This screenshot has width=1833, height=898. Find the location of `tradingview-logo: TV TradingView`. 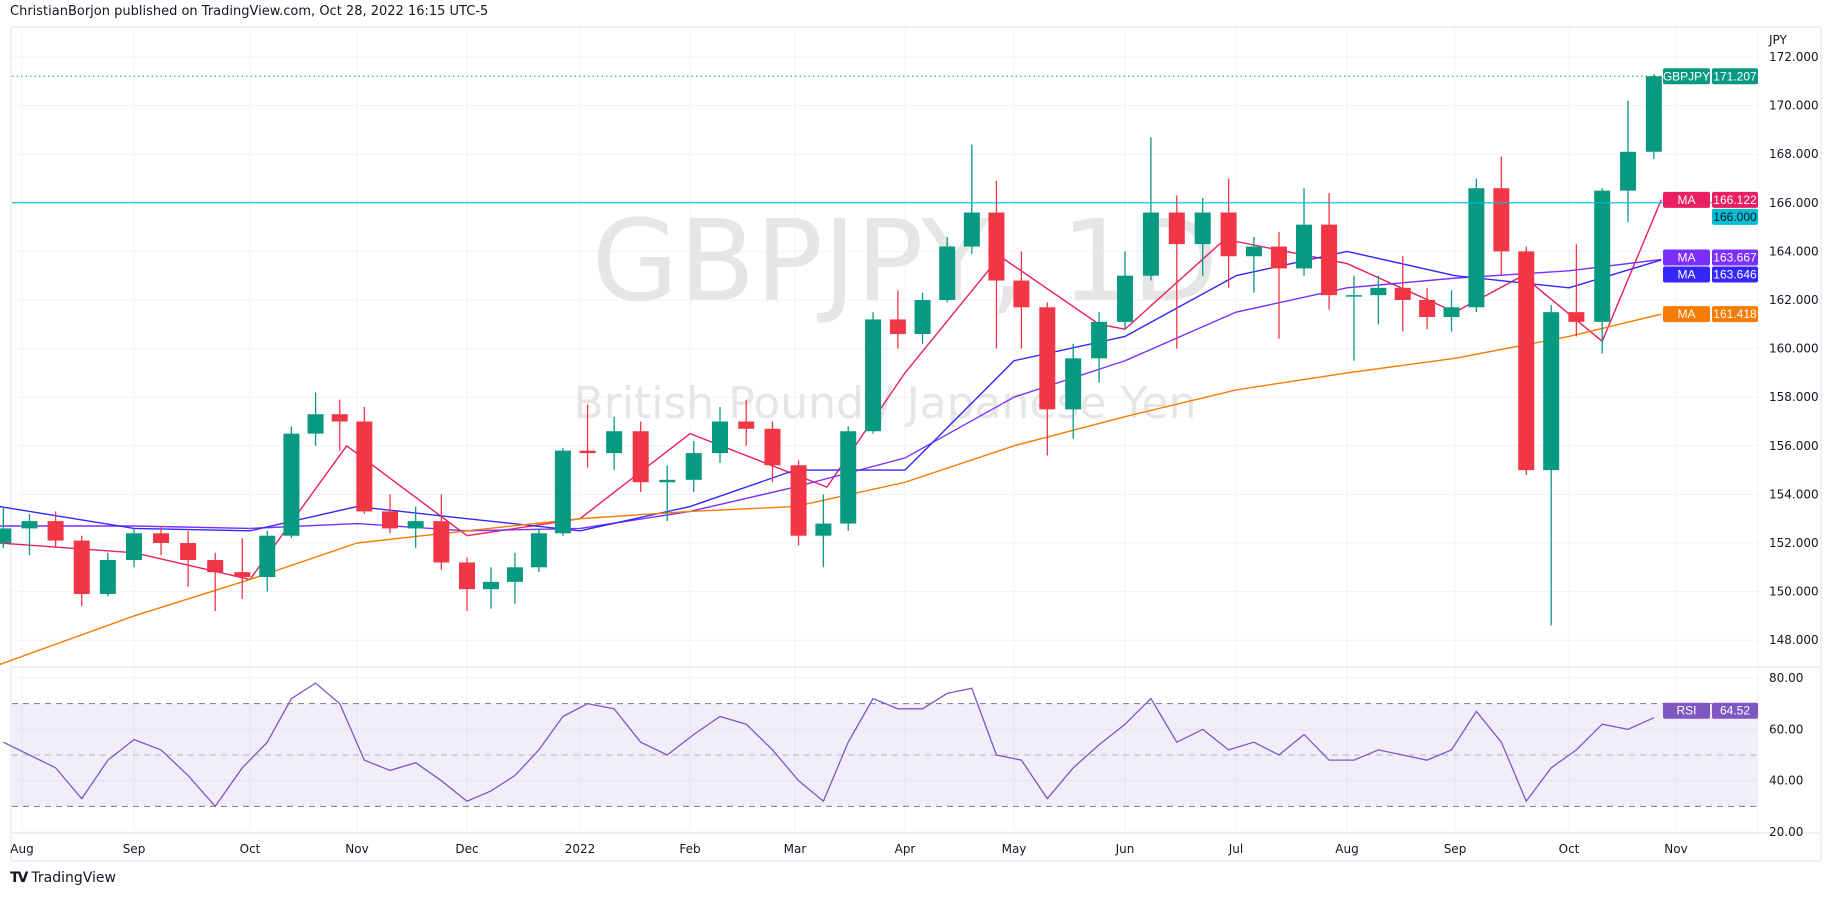

tradingview-logo: TV TradingView is located at coordinates (63, 878).